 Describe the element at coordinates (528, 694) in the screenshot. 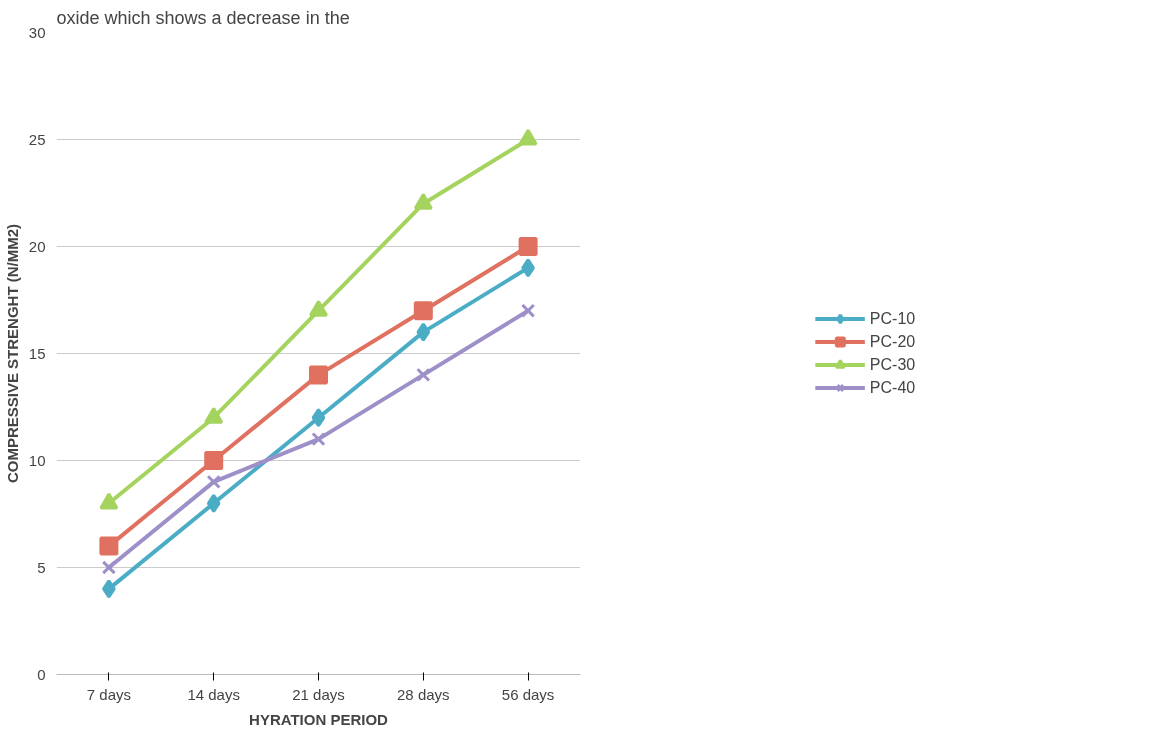

I see `x-tick-label: 56 days` at that location.